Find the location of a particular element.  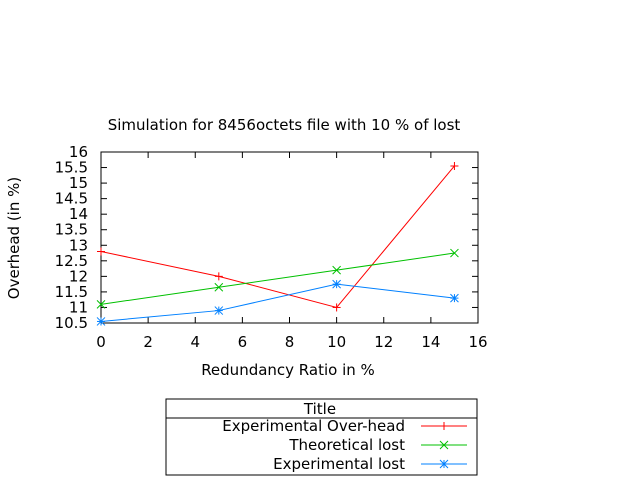

y-tick-label: 16 is located at coordinates (78, 152).